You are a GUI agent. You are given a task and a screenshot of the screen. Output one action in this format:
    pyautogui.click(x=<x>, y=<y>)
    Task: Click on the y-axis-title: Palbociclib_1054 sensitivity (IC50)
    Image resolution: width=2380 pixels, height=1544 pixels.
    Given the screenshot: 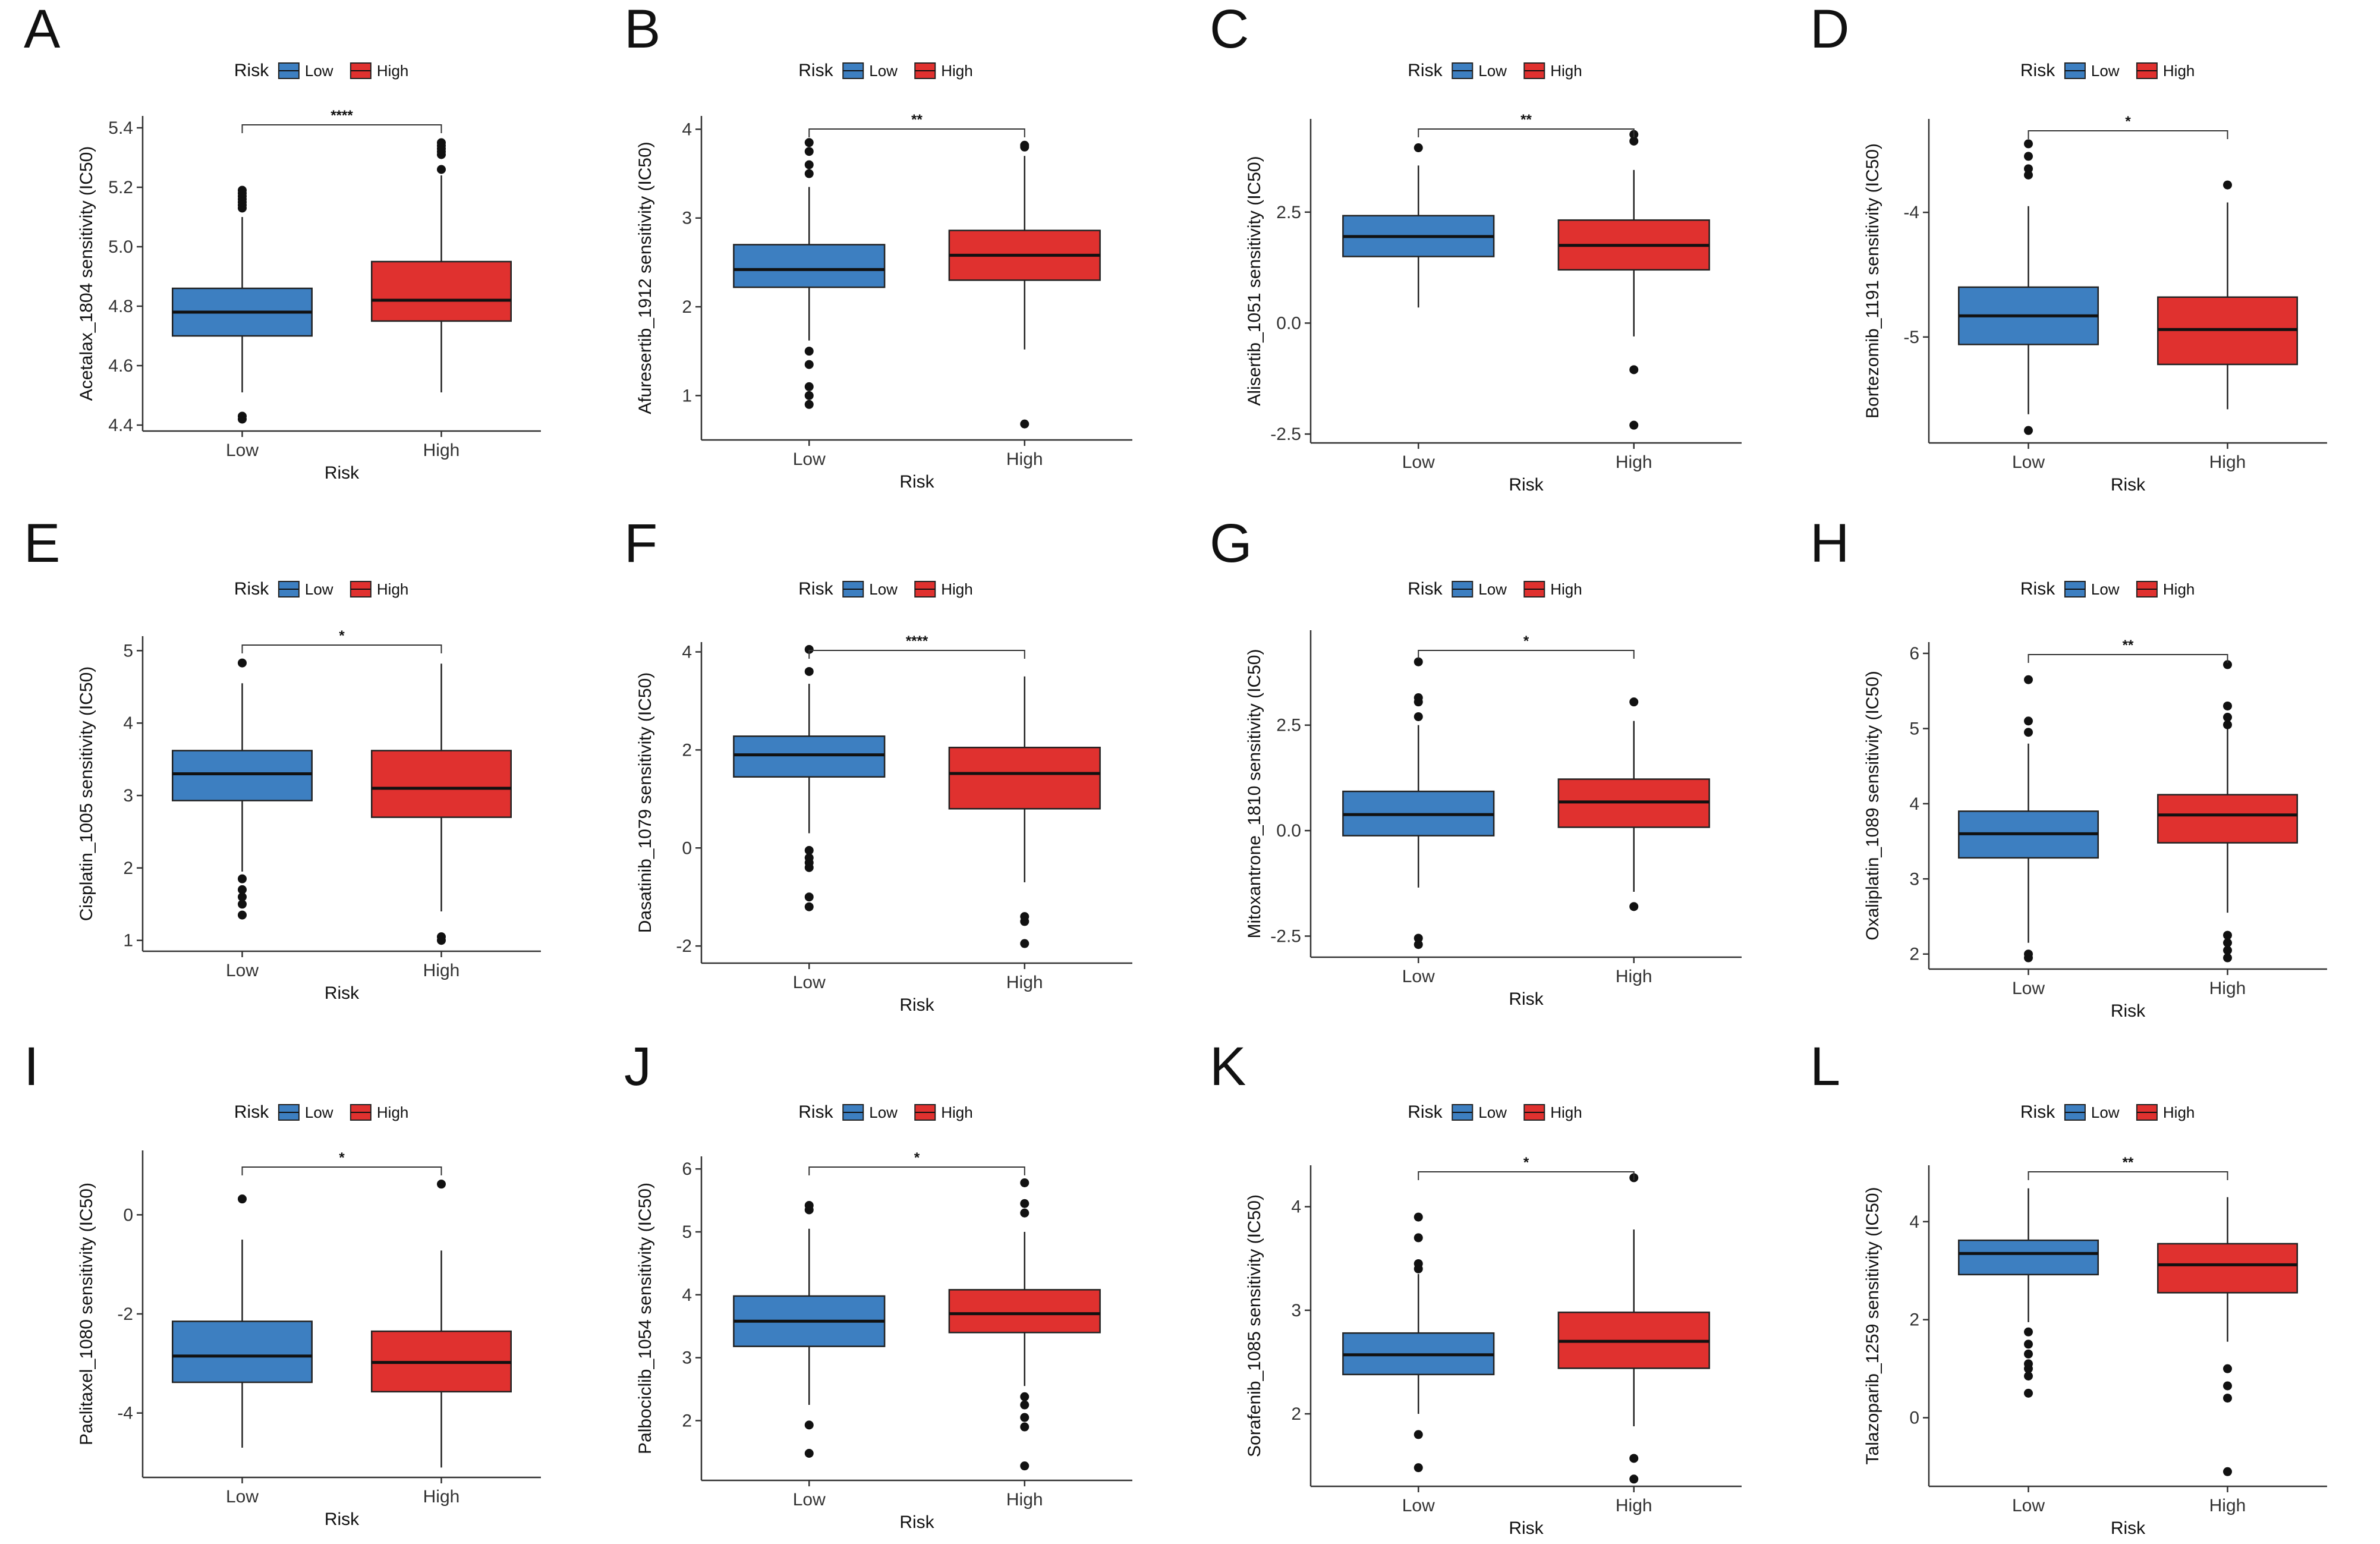 What is the action you would take?
    pyautogui.click(x=645, y=1318)
    